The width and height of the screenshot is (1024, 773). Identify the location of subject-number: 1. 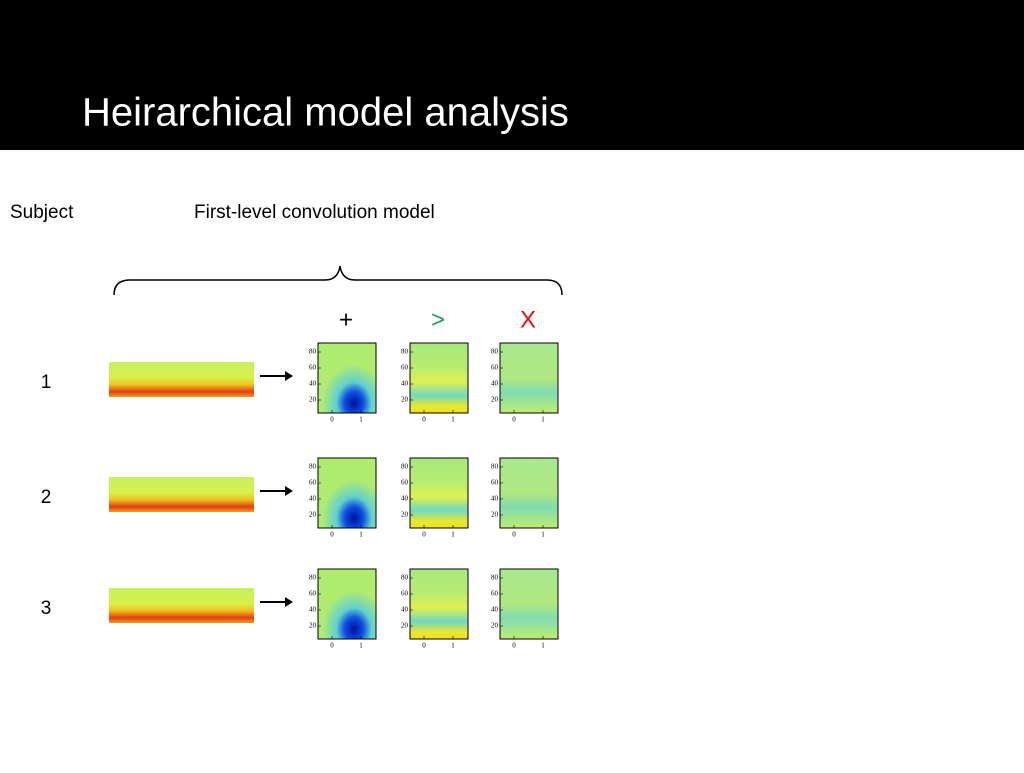
(46, 382).